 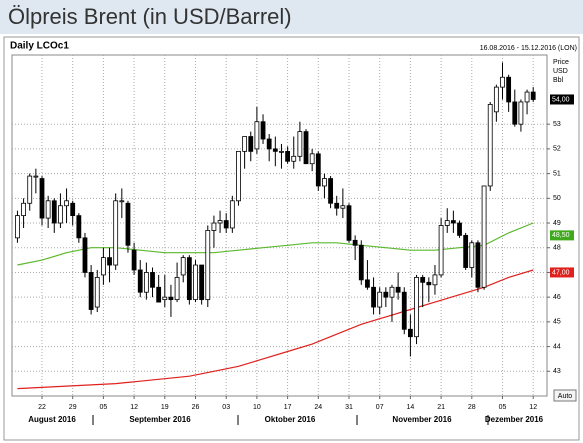 What do you see at coordinates (275, 244) in the screenshot?
I see `moving-average` at bounding box center [275, 244].